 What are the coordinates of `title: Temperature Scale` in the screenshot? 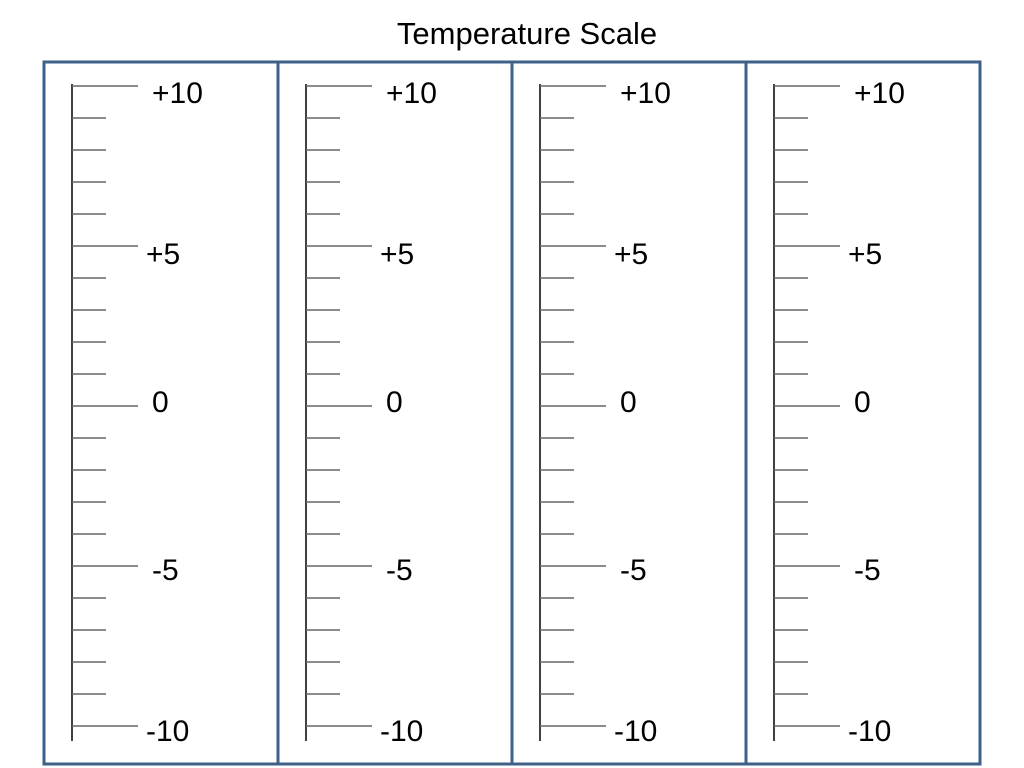 It's located at (527, 33).